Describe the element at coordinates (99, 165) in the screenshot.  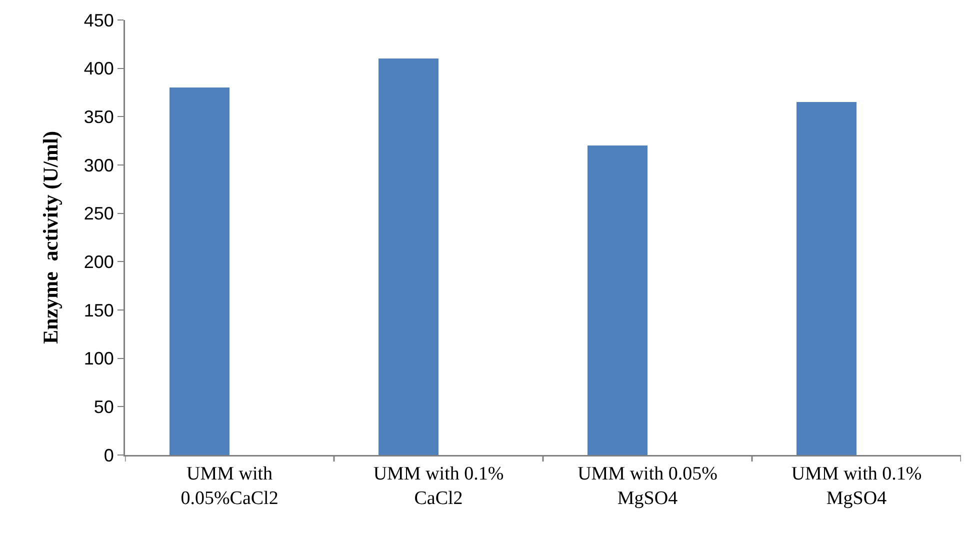
I see `y-tick-label: 300` at that location.